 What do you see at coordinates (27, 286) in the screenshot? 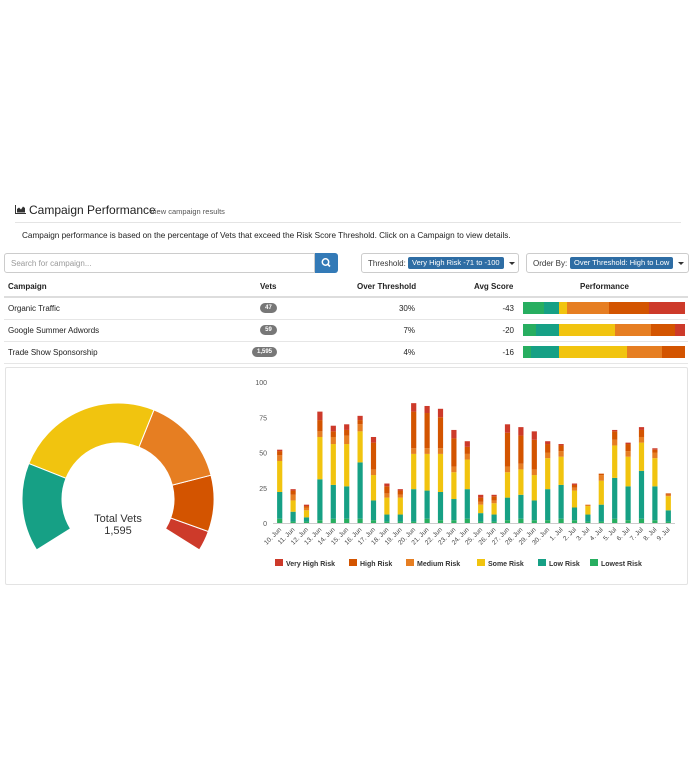
I see `column-campaign: Campaign` at bounding box center [27, 286].